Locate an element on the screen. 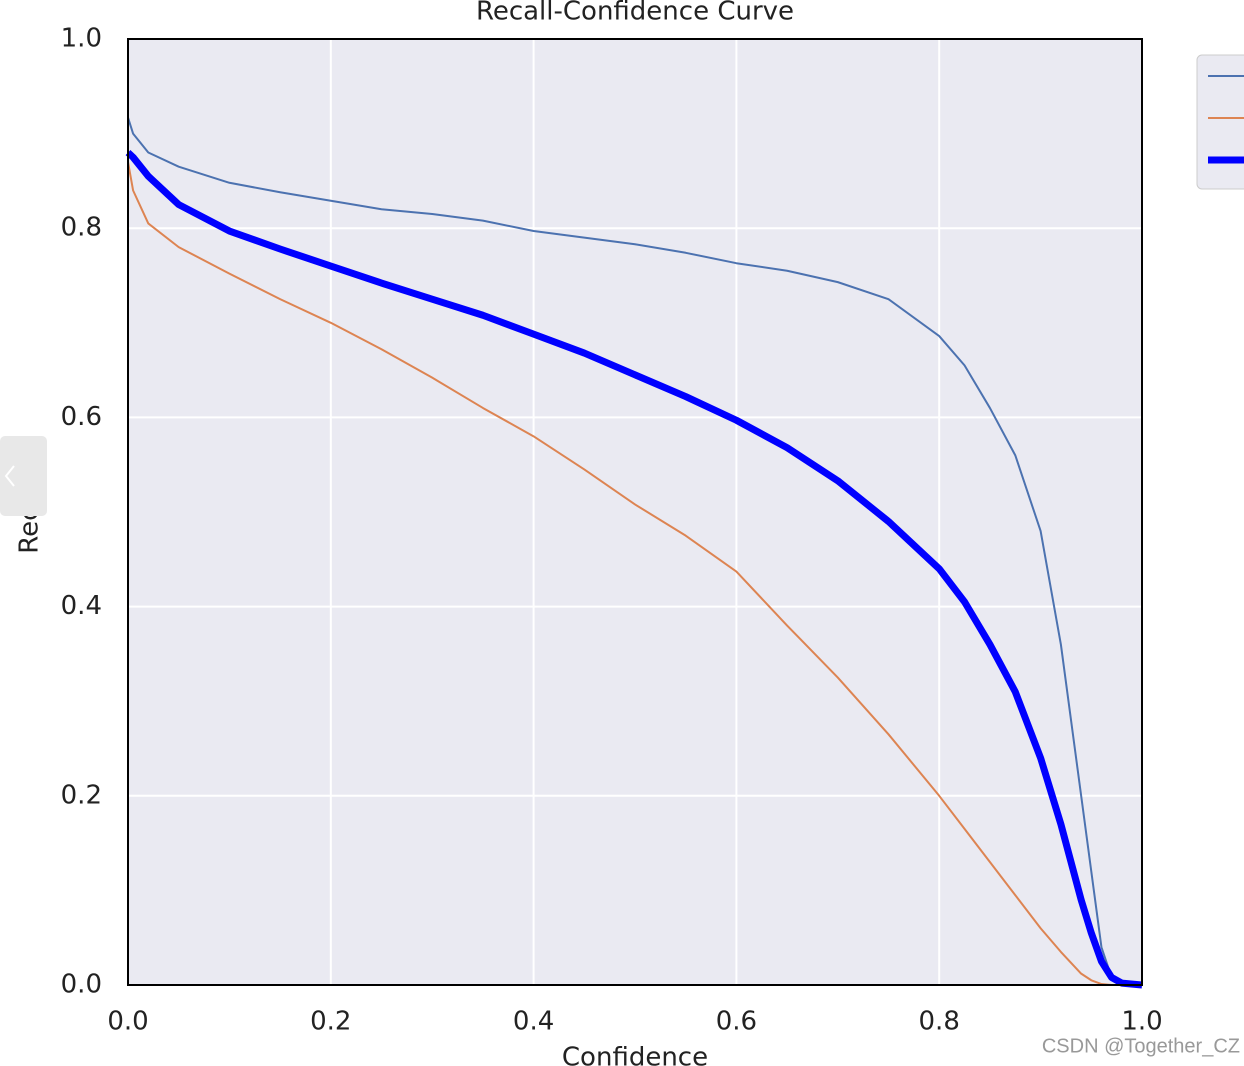 This screenshot has height=1066, width=1244. y-tick-label: 0.2 is located at coordinates (81, 795).